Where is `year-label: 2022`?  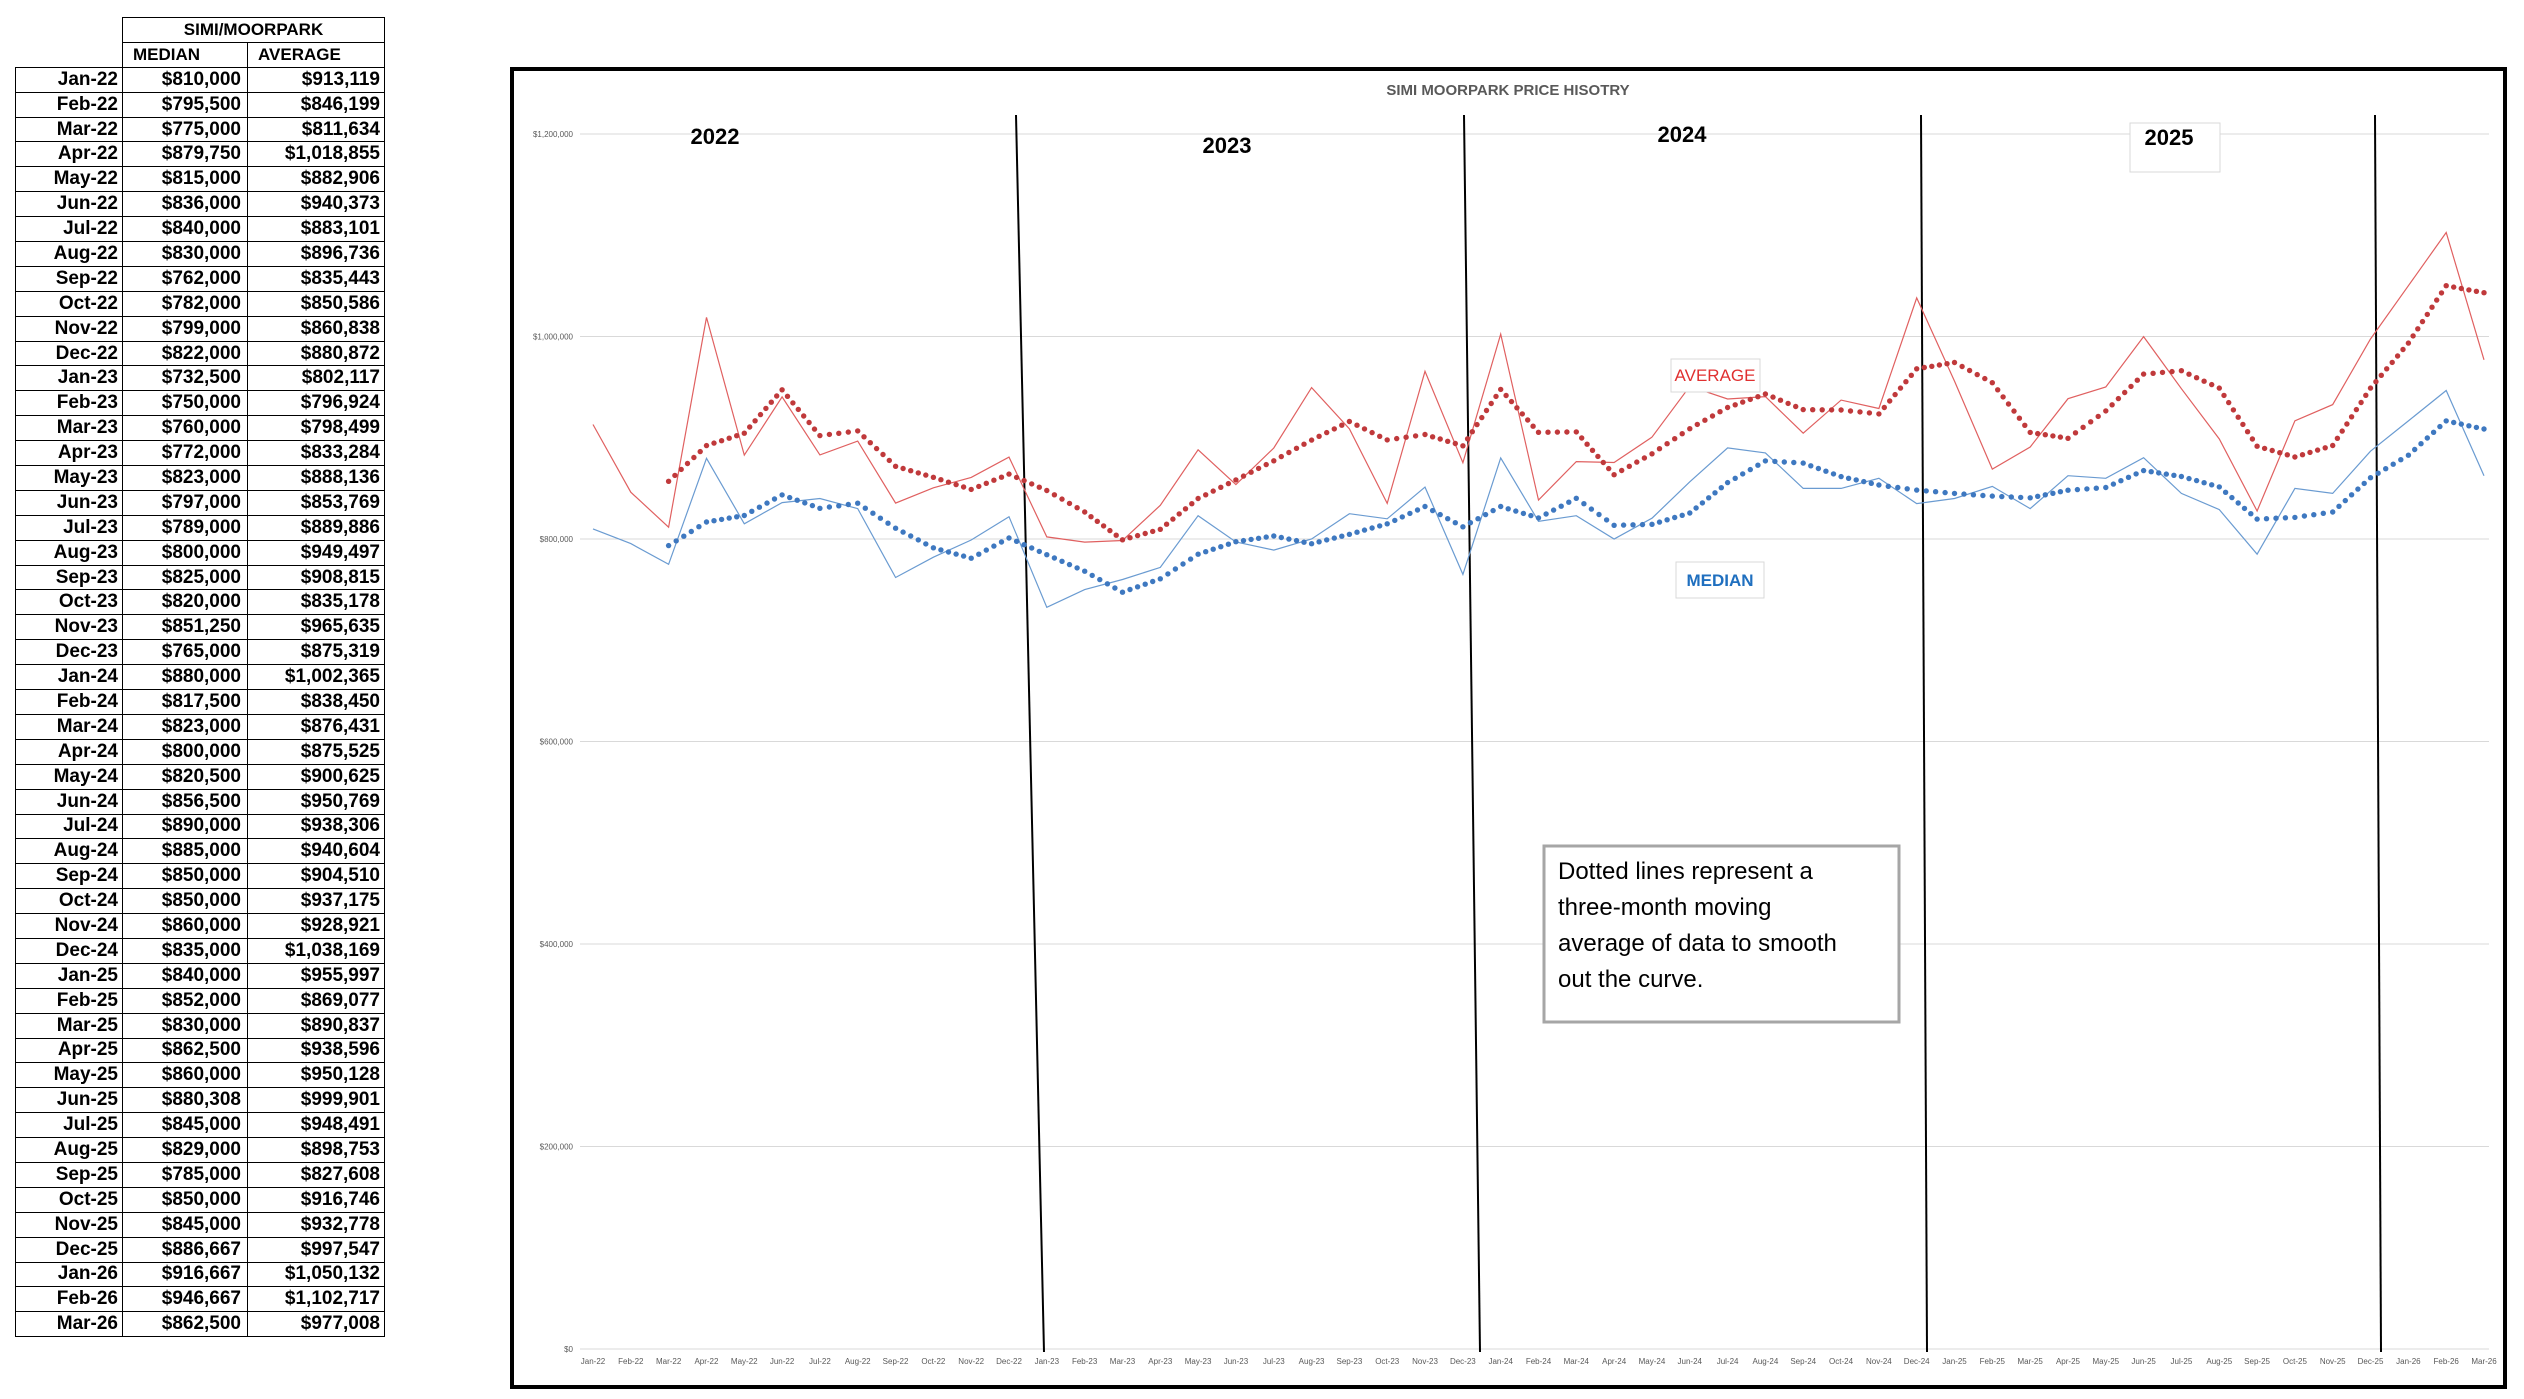
year-label: 2022 is located at coordinates (715, 136).